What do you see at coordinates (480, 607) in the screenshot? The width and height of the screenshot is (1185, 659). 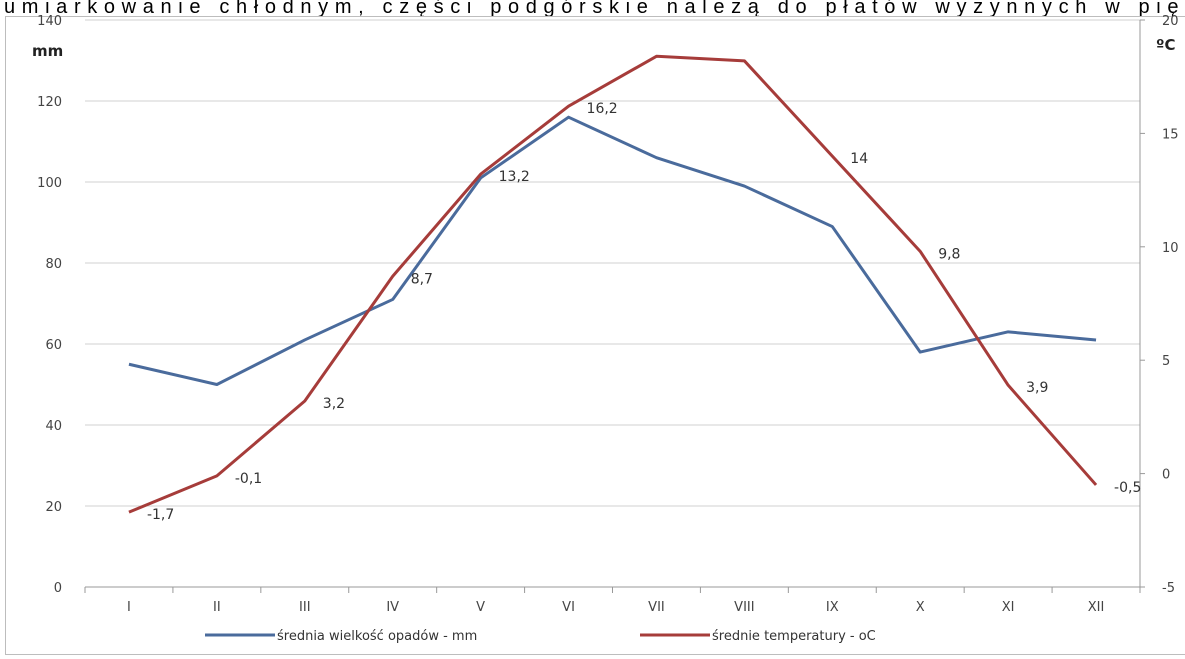 I see `x-tick-label: V` at bounding box center [480, 607].